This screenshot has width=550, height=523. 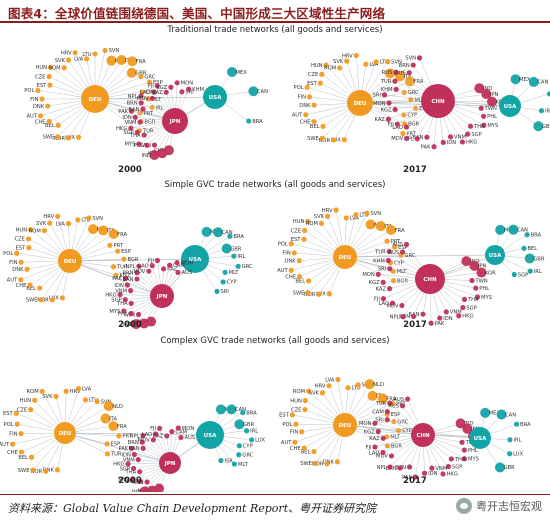 I want to click on node-label: MYS, so click(x=486, y=298).